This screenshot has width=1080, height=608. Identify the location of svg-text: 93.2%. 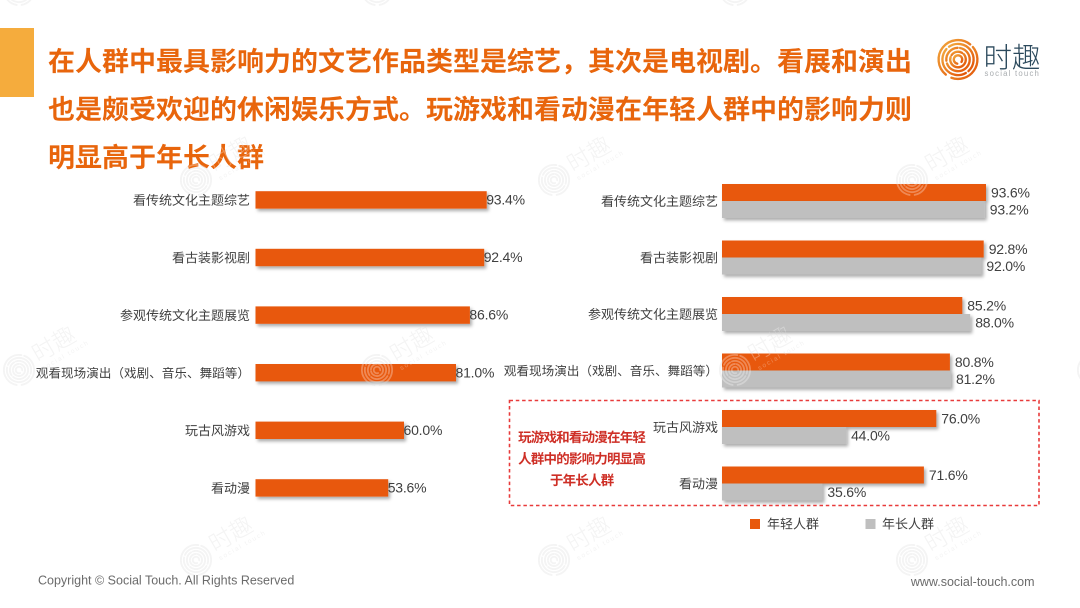
(1009, 210).